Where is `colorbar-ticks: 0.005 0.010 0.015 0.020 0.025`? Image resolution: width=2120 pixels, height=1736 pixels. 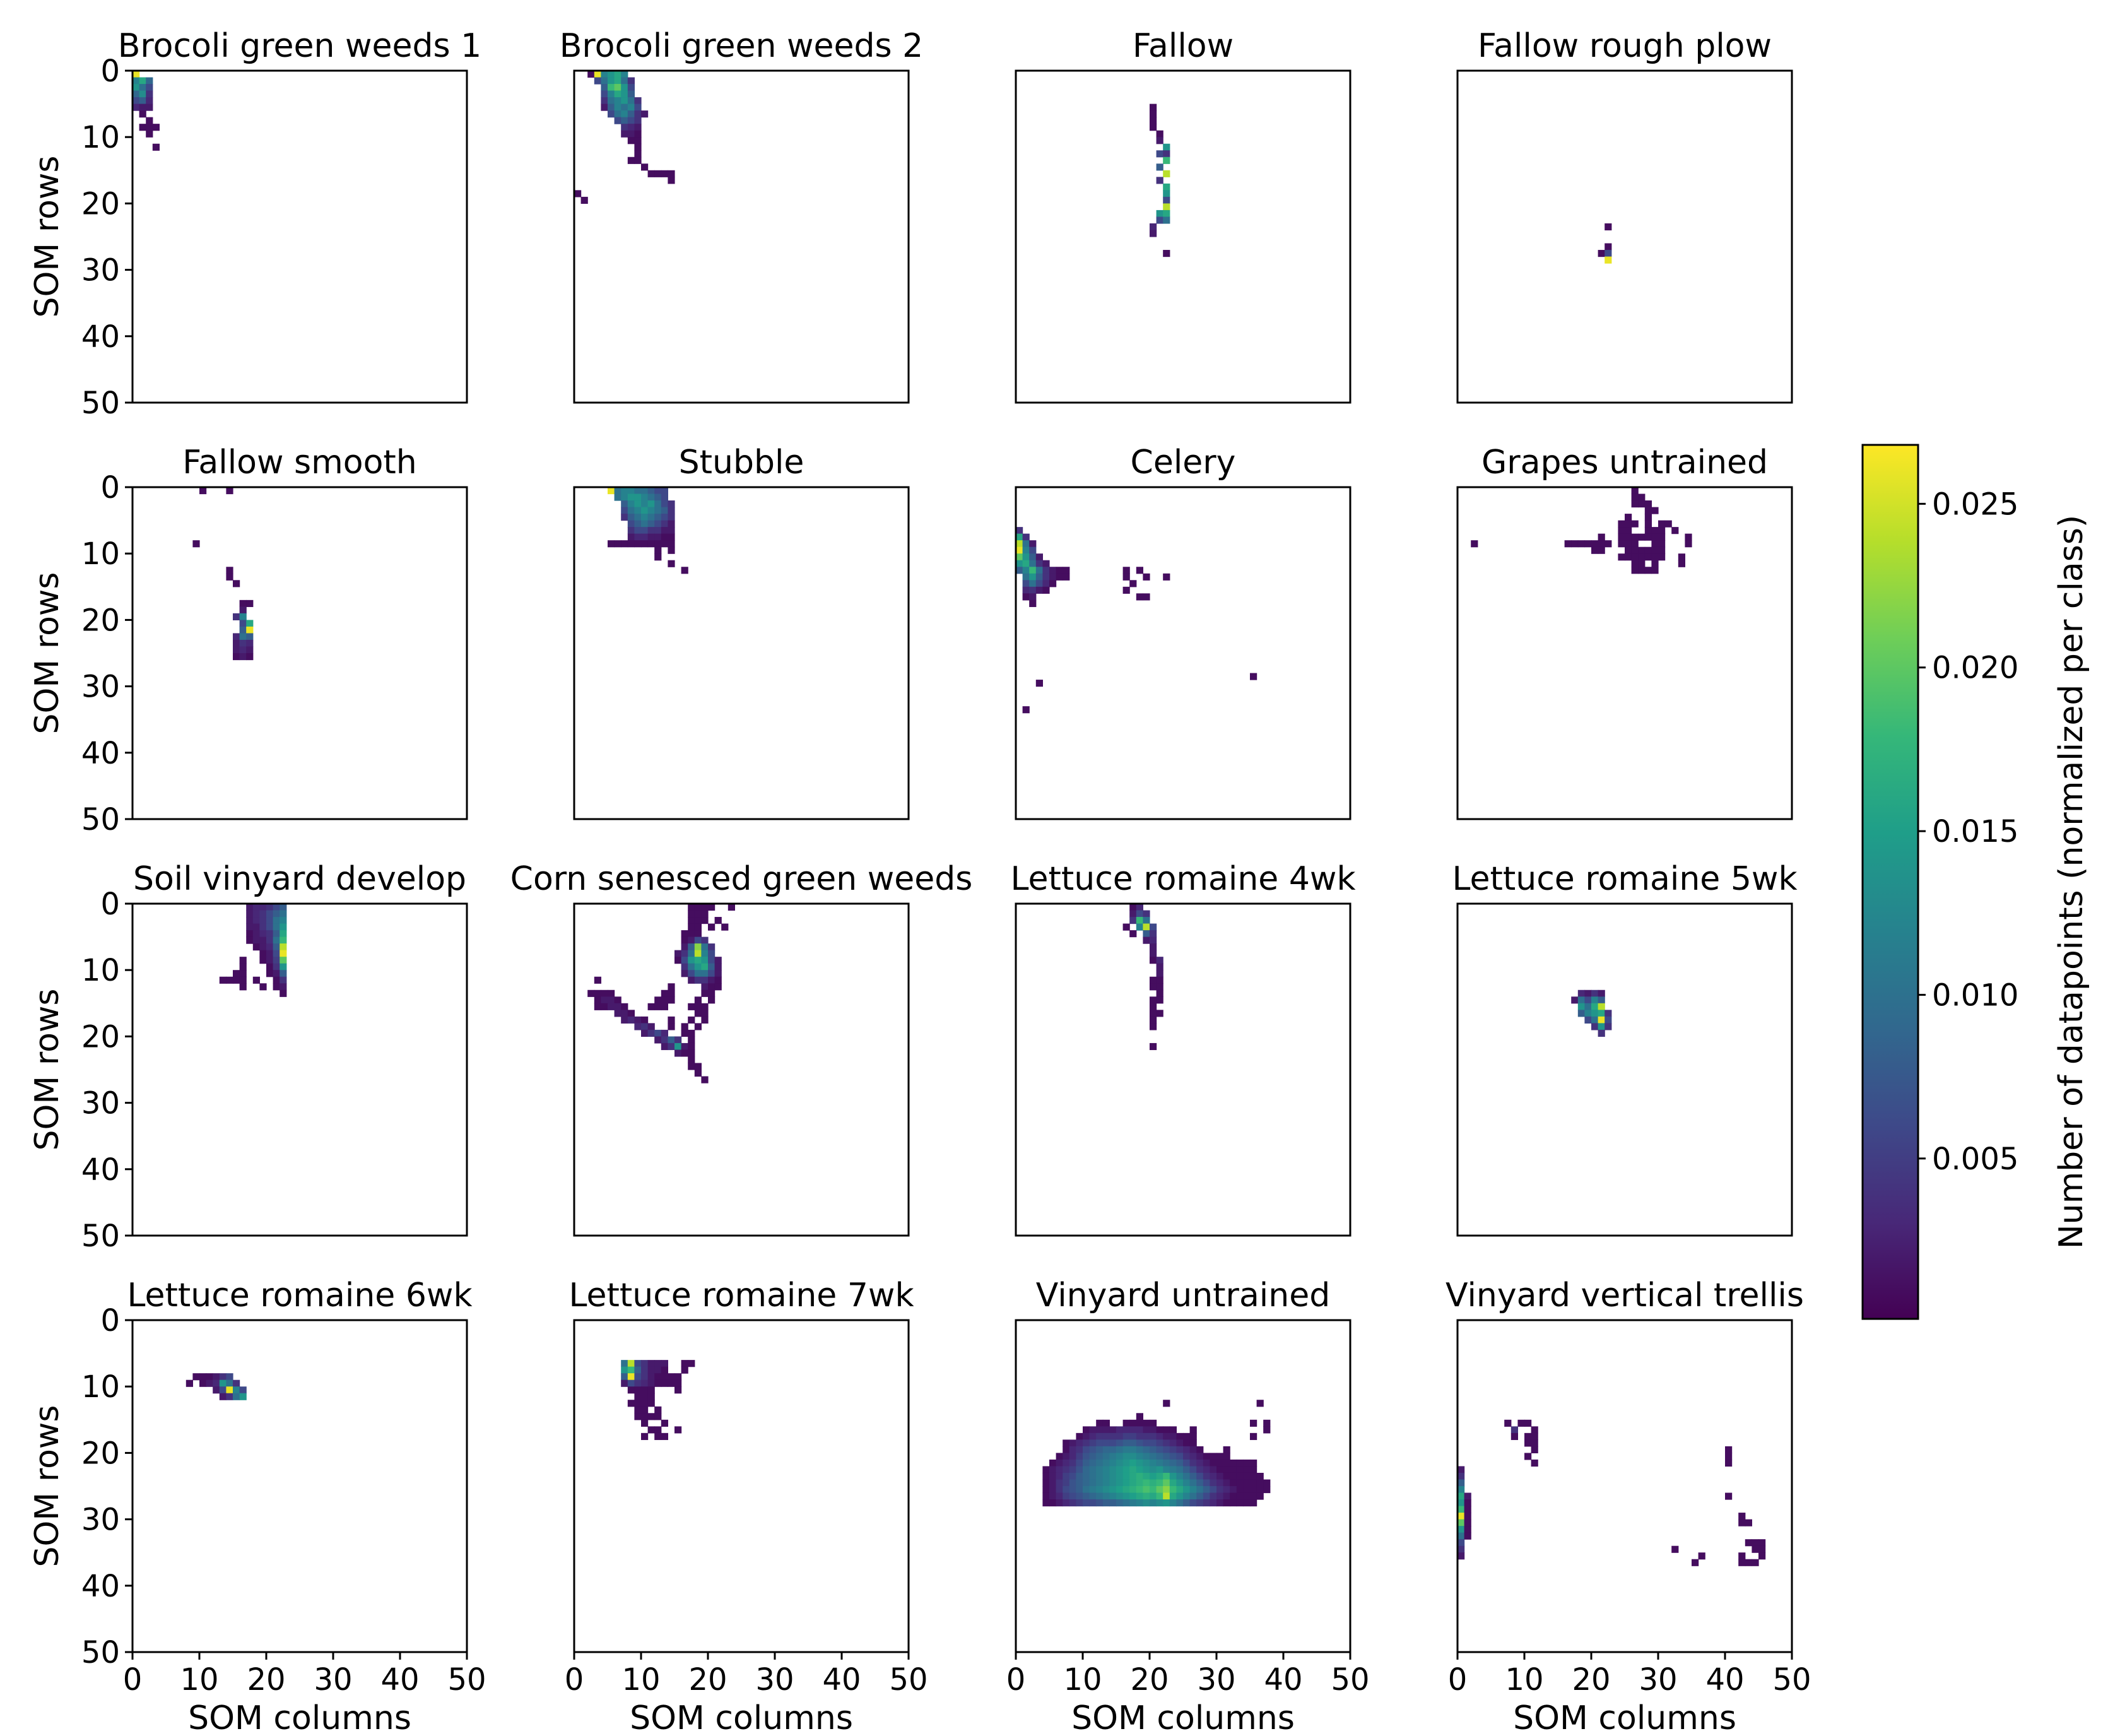 colorbar-ticks: 0.005 0.010 0.015 0.020 0.025 is located at coordinates (1968, 832).